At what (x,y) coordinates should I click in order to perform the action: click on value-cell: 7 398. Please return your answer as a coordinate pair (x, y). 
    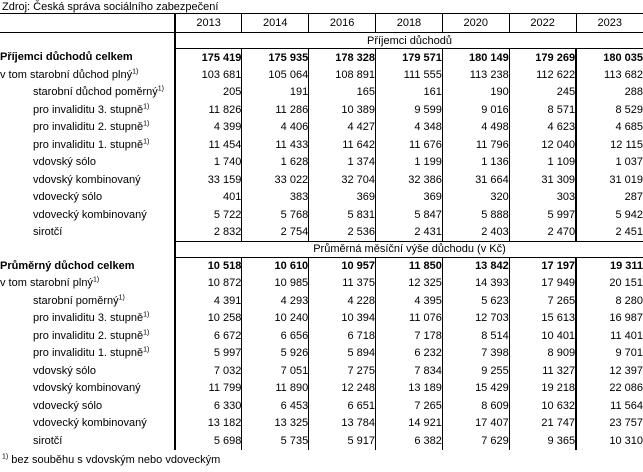
    Looking at the image, I should click on (475, 353).